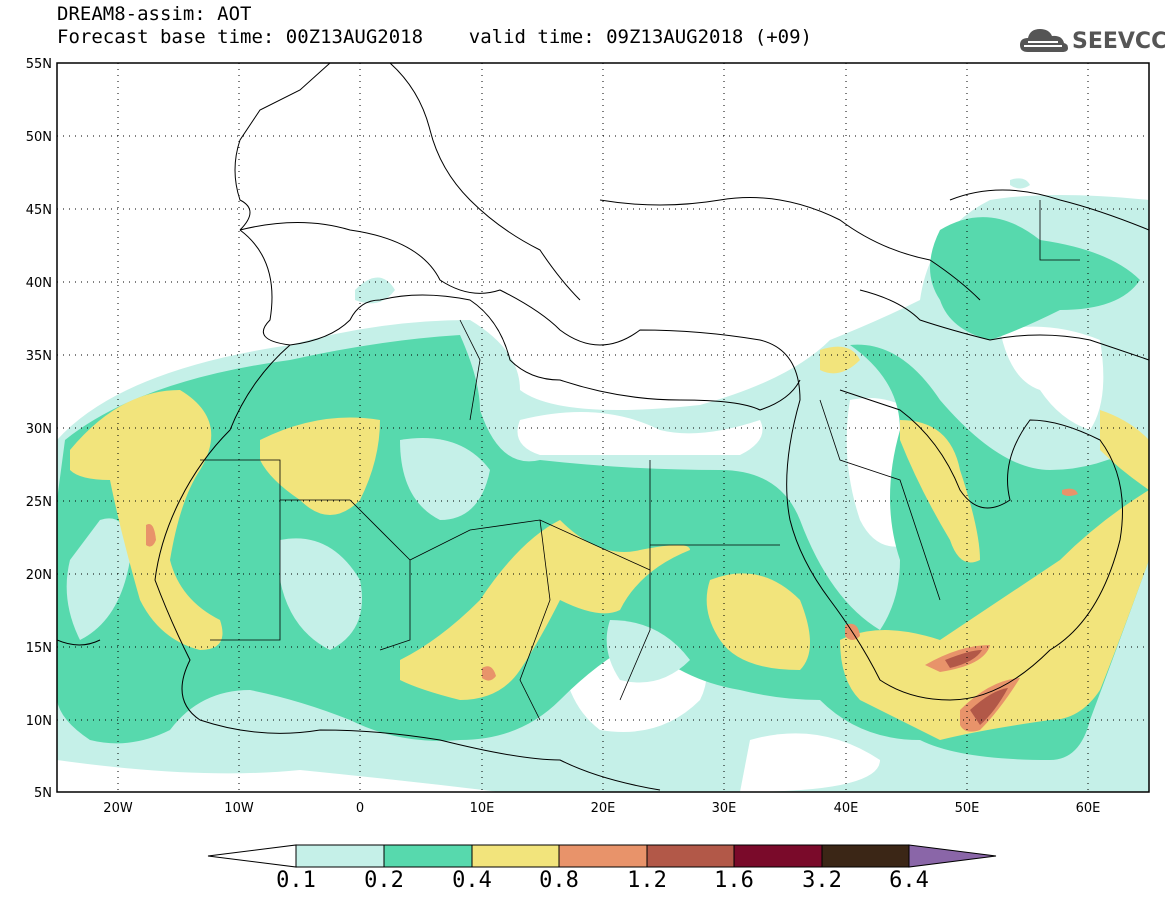  What do you see at coordinates (43, 793) in the screenshot?
I see `lat-label: 5N` at bounding box center [43, 793].